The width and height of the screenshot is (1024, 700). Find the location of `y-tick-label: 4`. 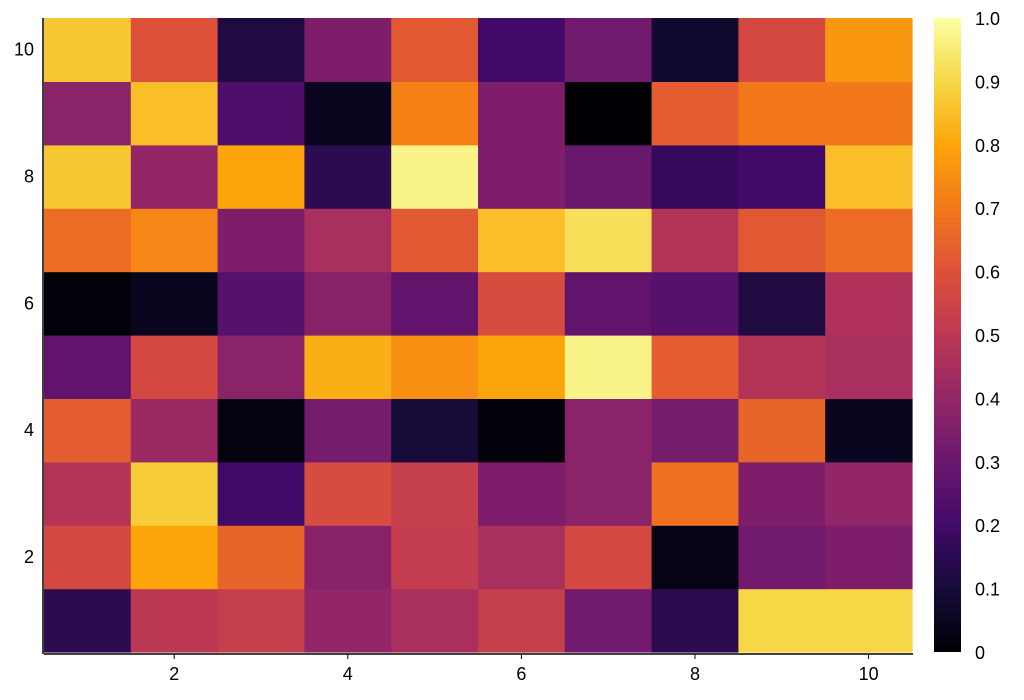

y-tick-label: 4 is located at coordinates (29, 430).